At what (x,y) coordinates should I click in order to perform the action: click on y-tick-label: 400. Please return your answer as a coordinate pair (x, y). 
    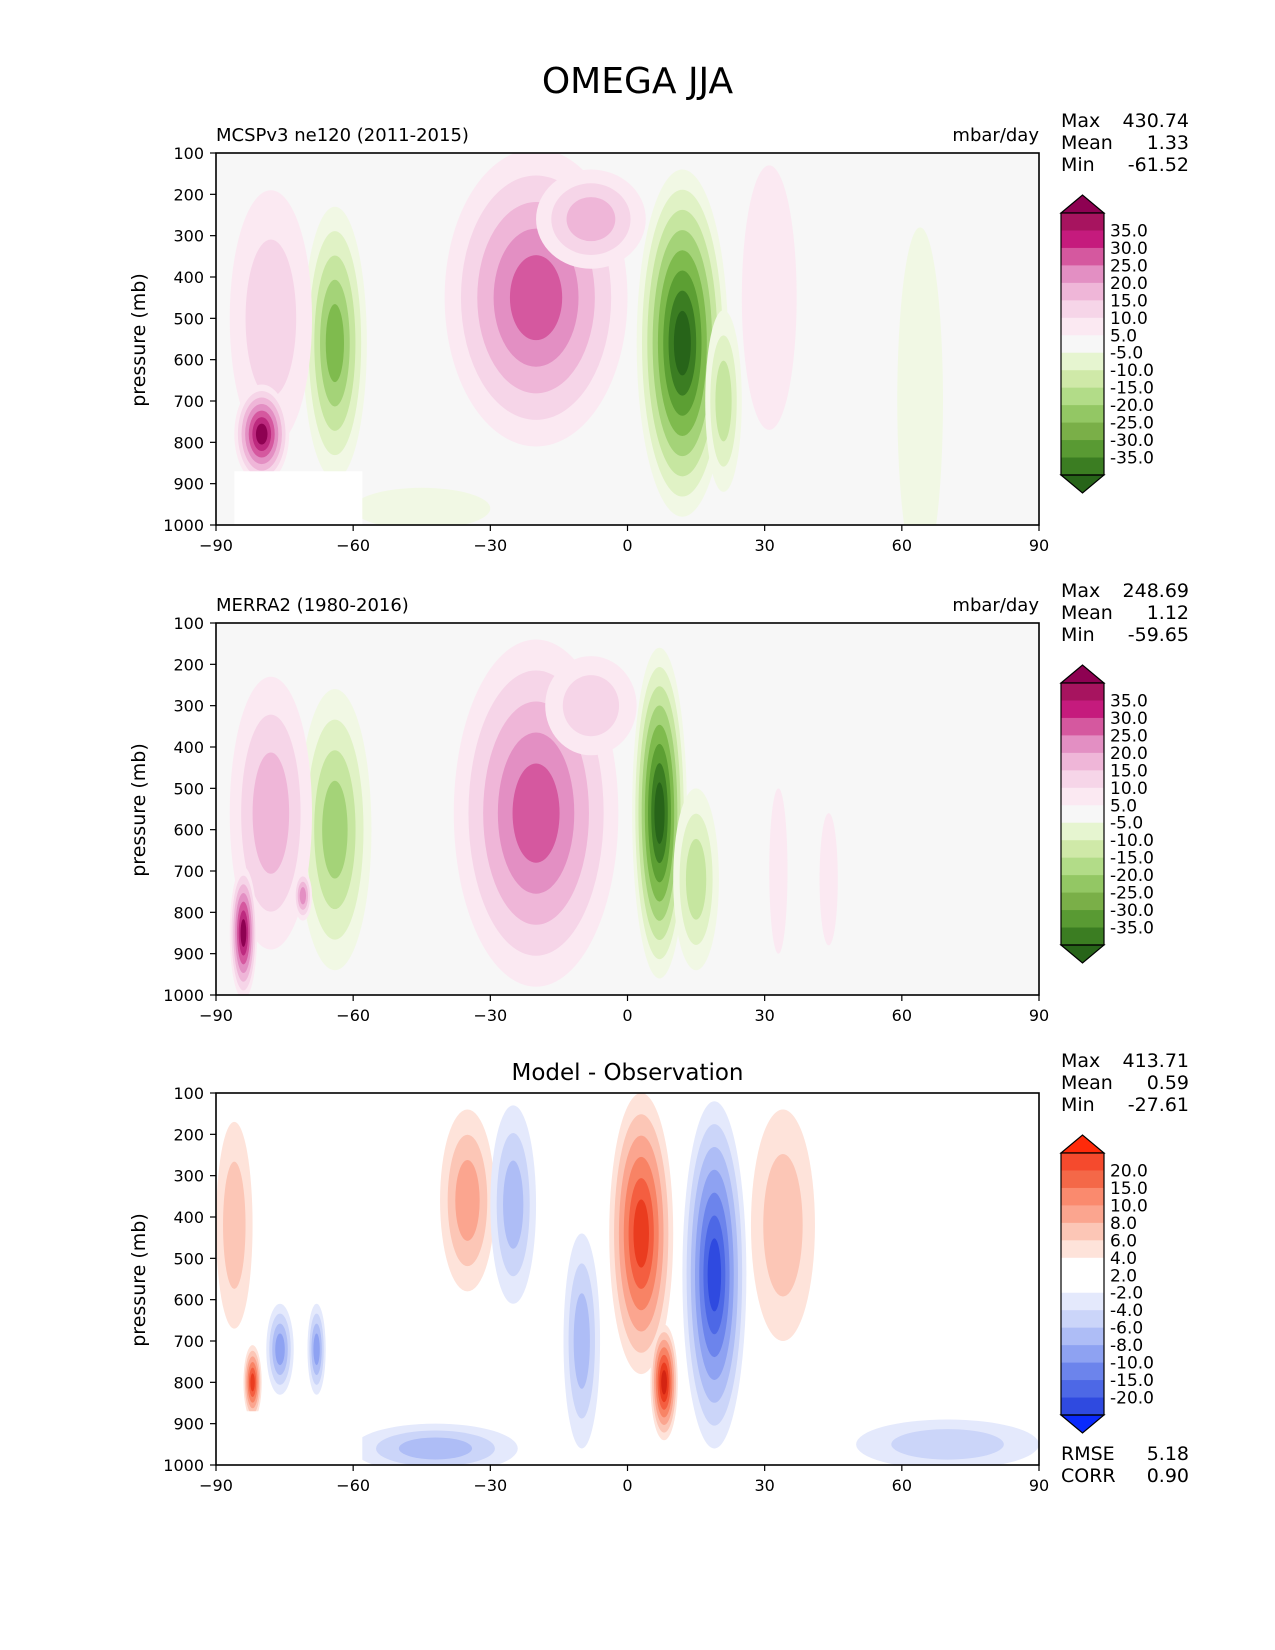
    Looking at the image, I should click on (188, 1217).